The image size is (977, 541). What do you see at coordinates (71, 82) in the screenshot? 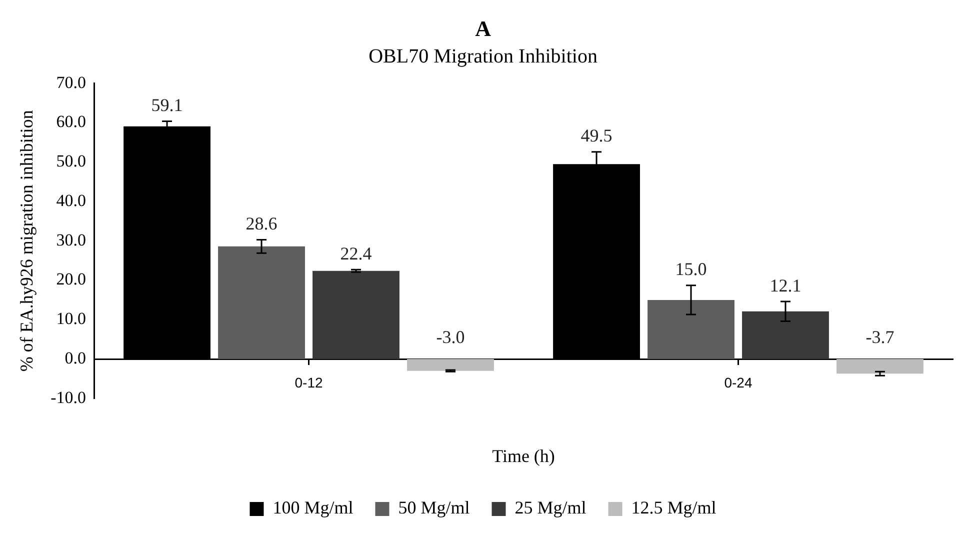
I see `y-tick-label: 70.0` at bounding box center [71, 82].